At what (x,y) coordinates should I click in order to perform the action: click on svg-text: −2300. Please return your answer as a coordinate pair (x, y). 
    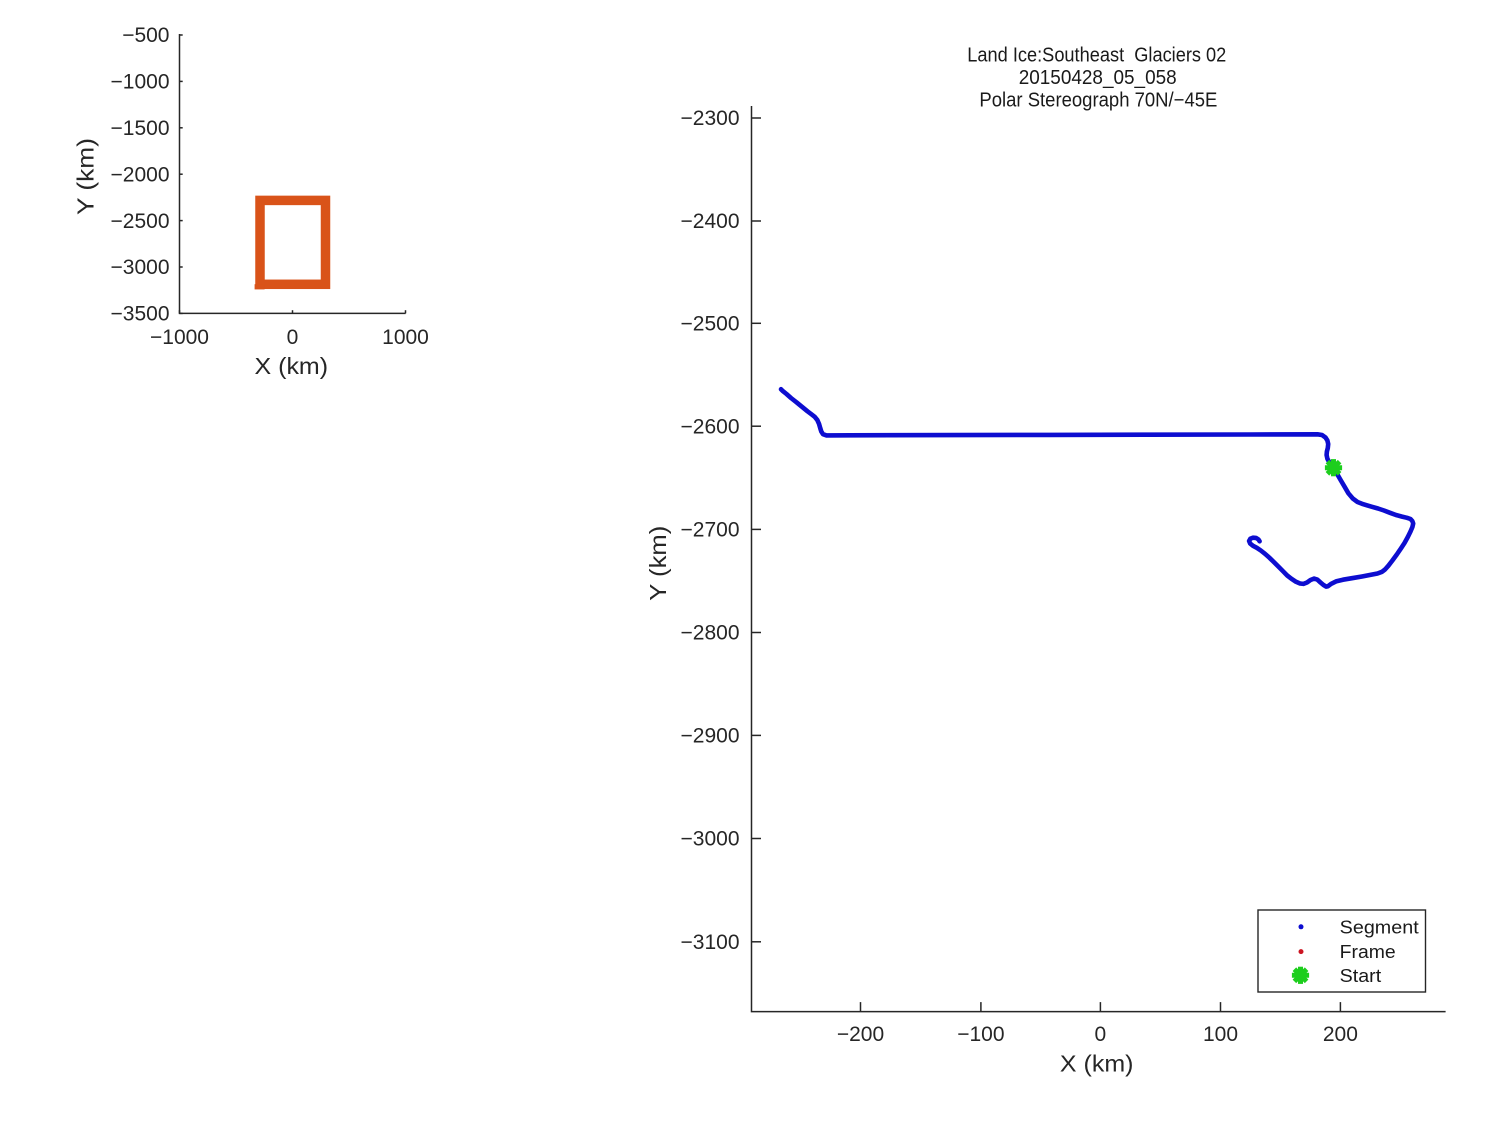
    Looking at the image, I should click on (710, 118).